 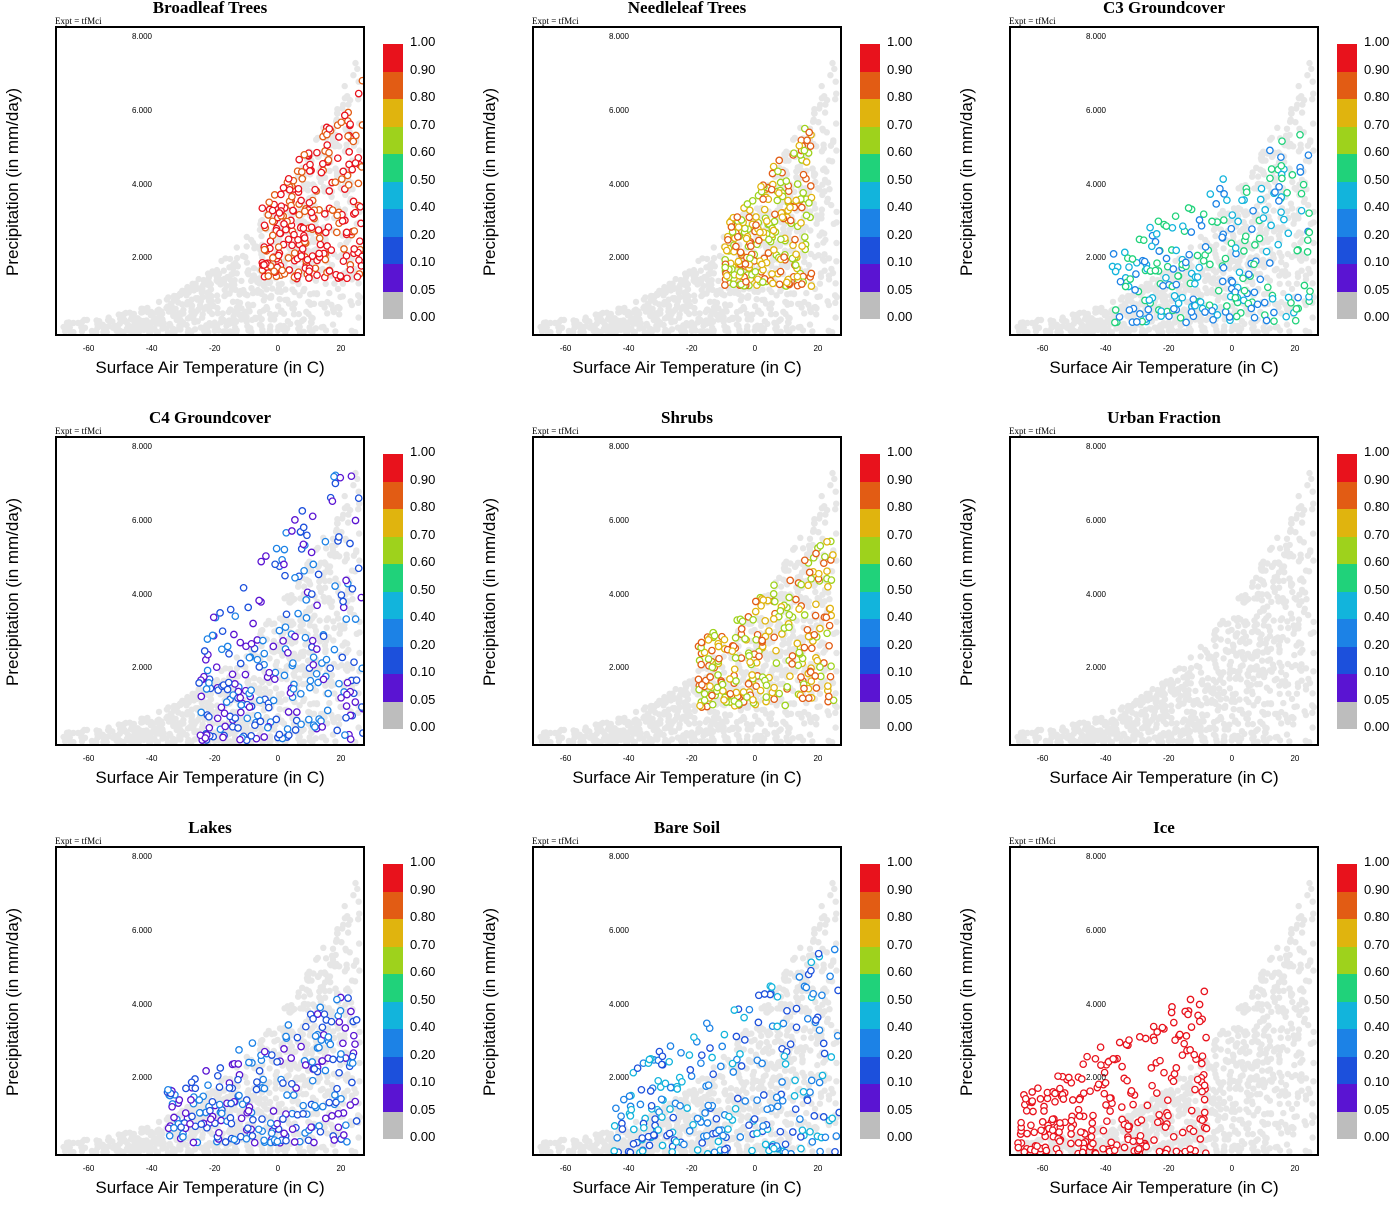 I want to click on x-tick-label: -20, so click(x=1169, y=348).